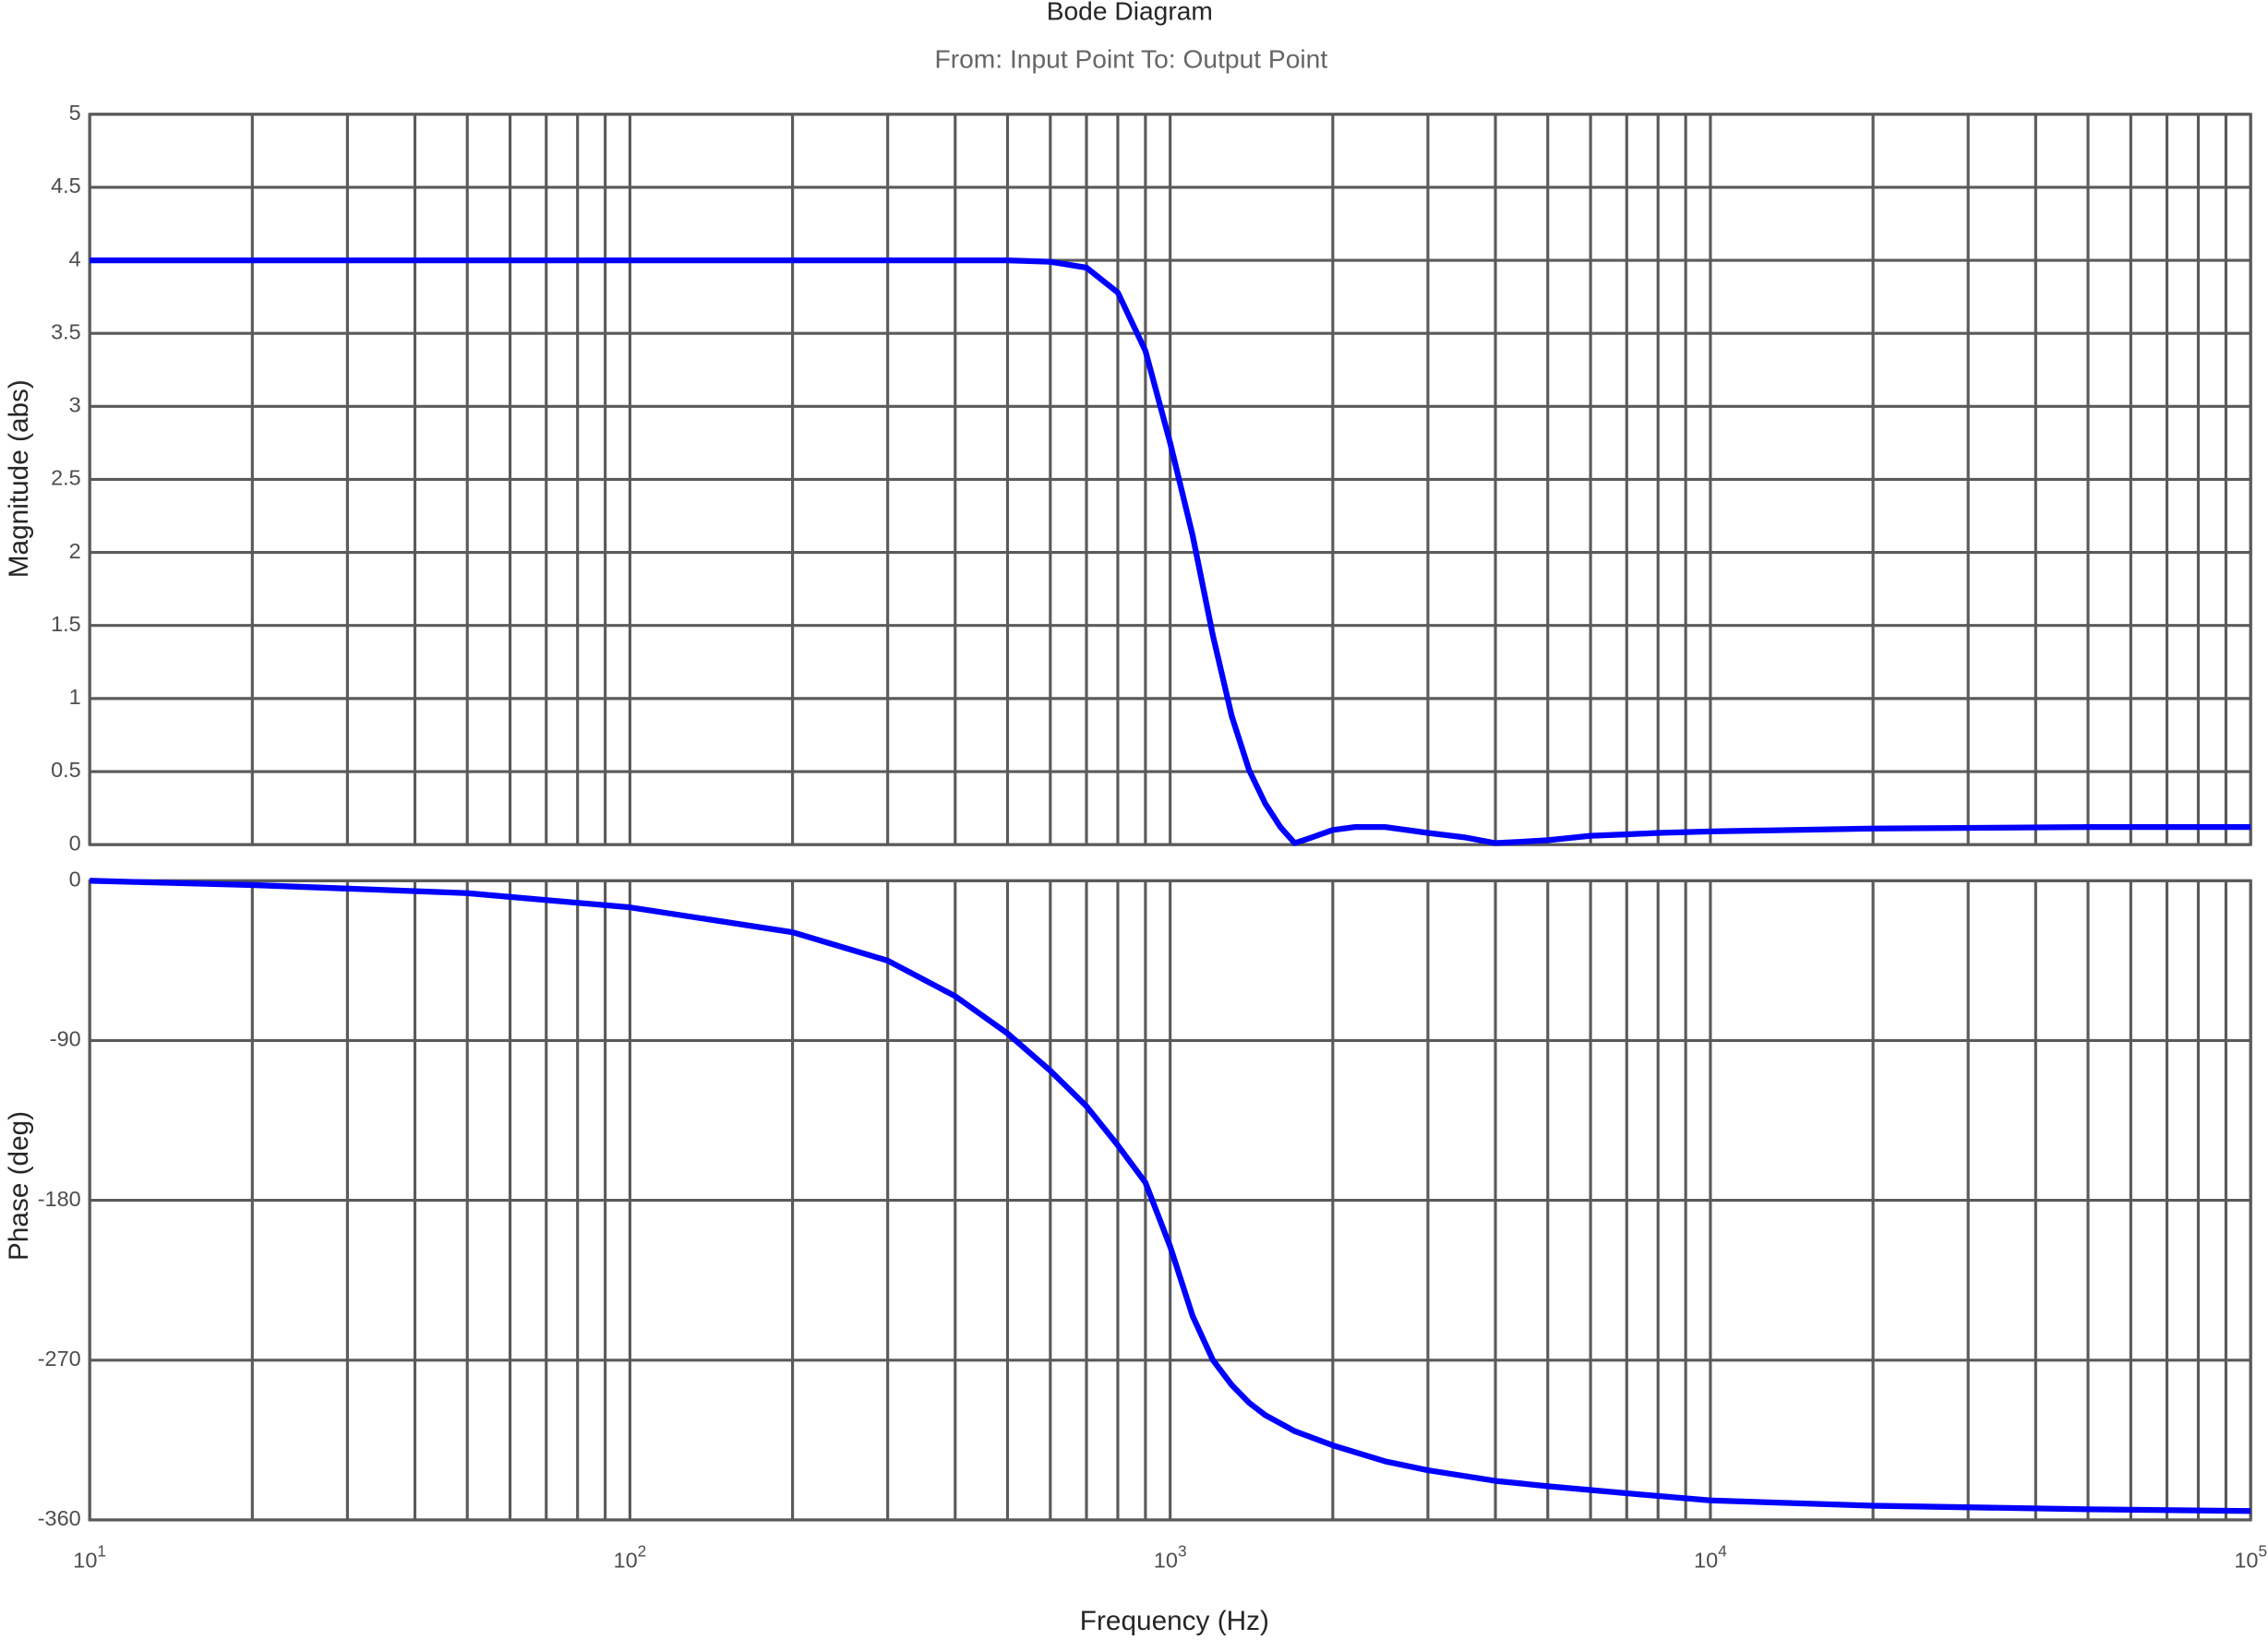  What do you see at coordinates (19, 478) in the screenshot?
I see `y-axis-label: Magnitude (abs)` at bounding box center [19, 478].